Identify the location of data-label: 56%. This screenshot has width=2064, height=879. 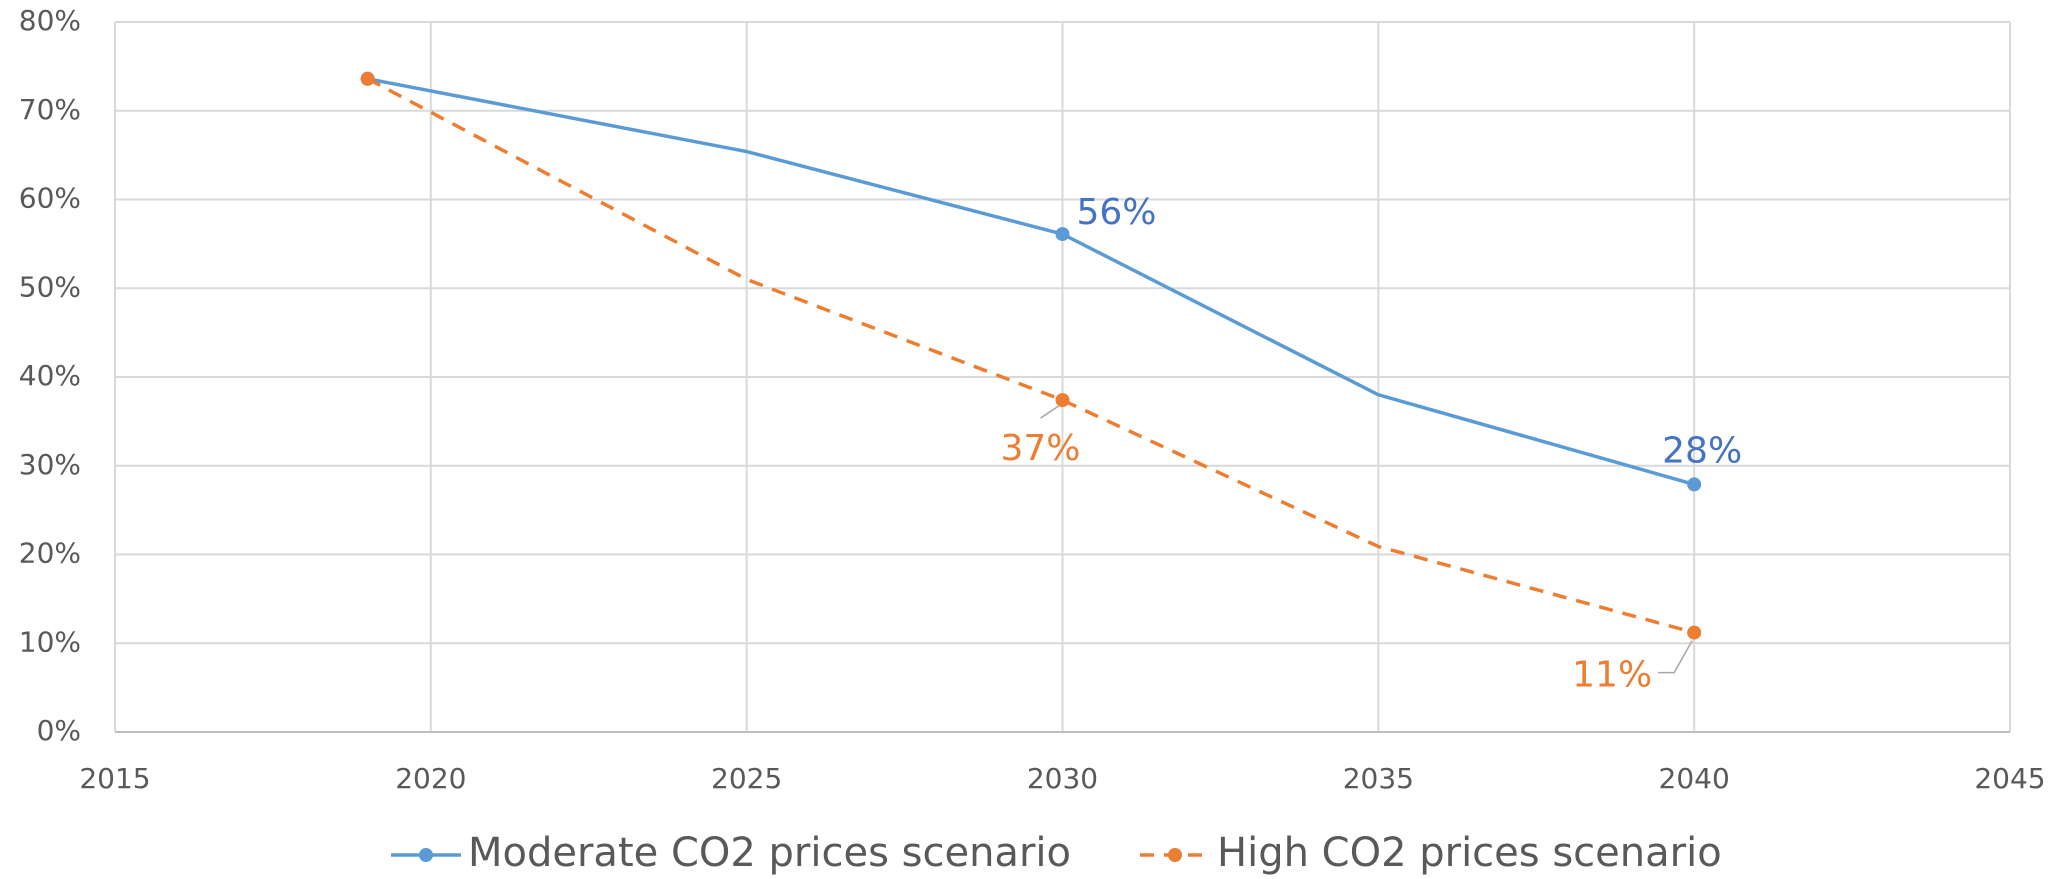
(1117, 212).